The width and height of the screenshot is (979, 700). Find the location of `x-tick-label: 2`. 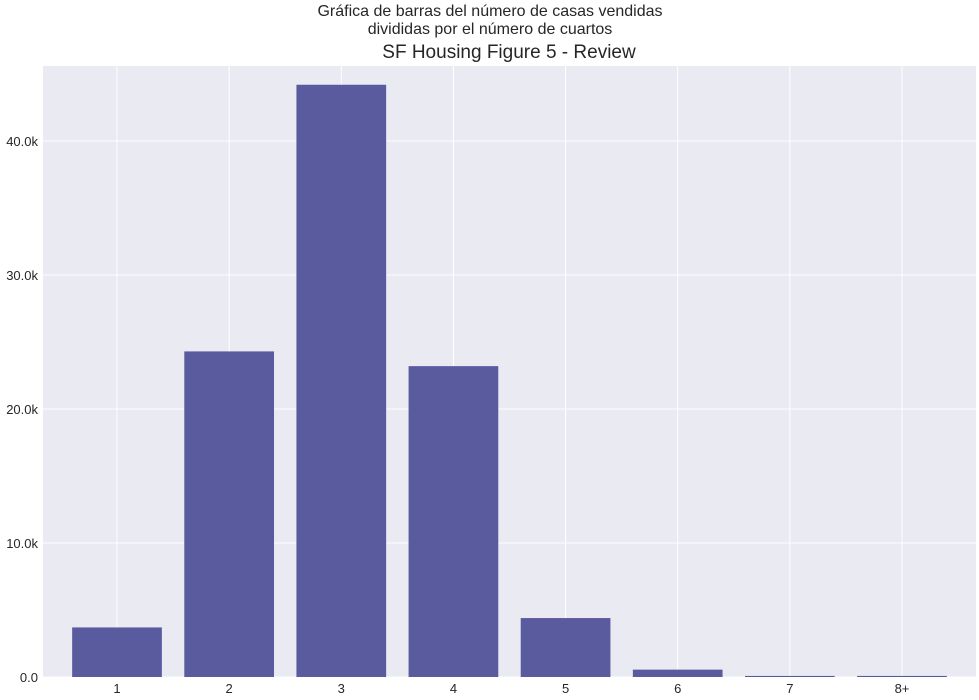

x-tick-label: 2 is located at coordinates (229, 688).